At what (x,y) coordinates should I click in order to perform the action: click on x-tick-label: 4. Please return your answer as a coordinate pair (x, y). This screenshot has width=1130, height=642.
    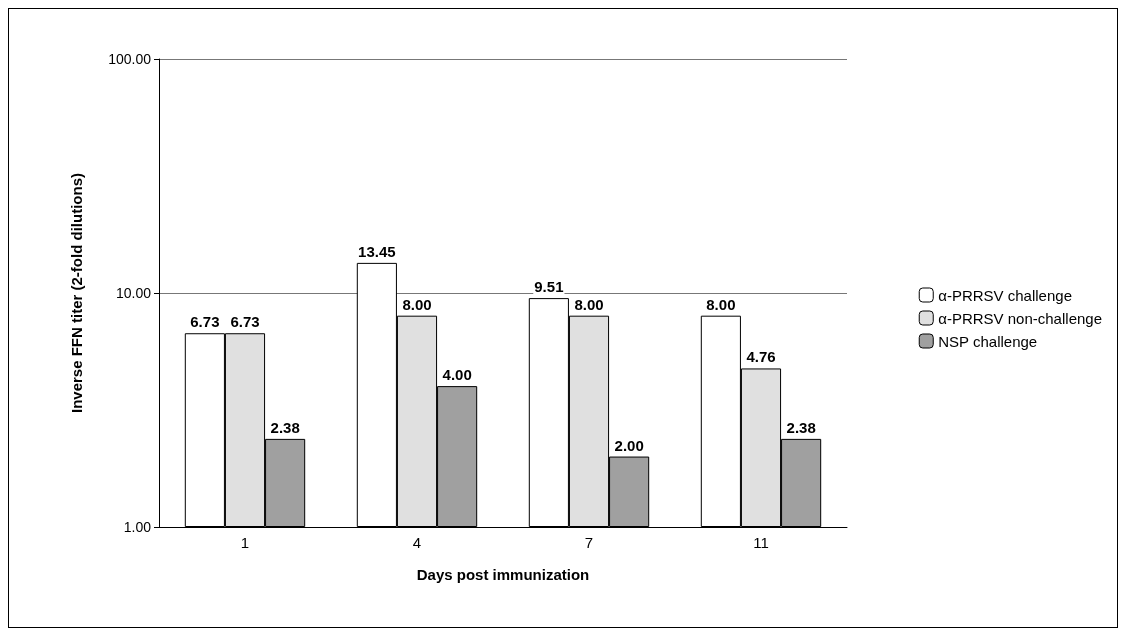
    Looking at the image, I should click on (417, 542).